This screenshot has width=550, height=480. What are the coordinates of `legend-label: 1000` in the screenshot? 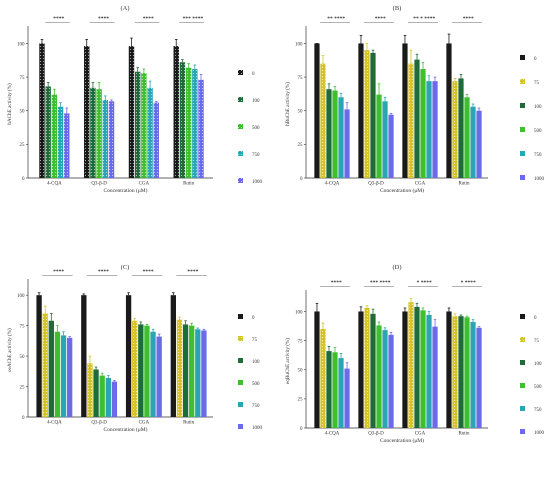 It's located at (539, 433).